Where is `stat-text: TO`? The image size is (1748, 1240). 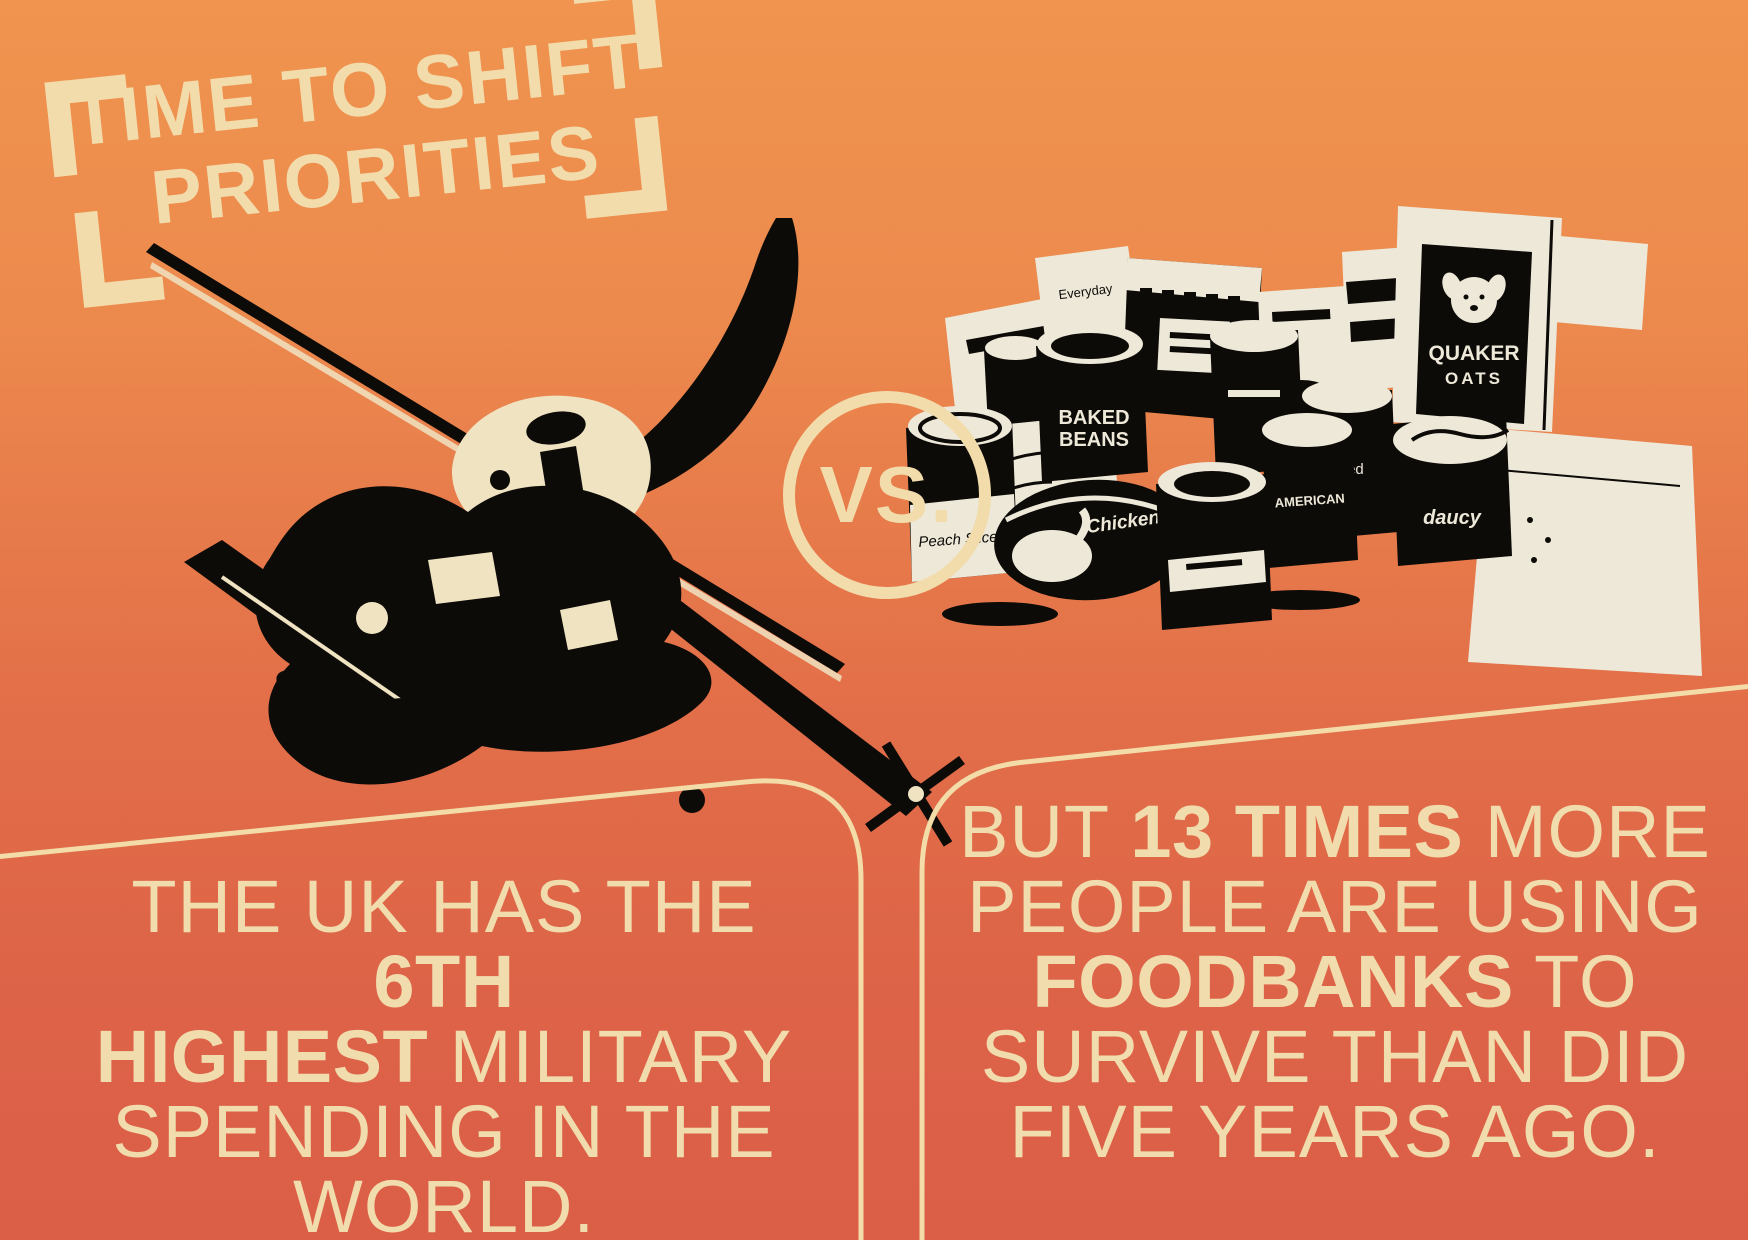 stat-text: TO is located at coordinates (1575, 981).